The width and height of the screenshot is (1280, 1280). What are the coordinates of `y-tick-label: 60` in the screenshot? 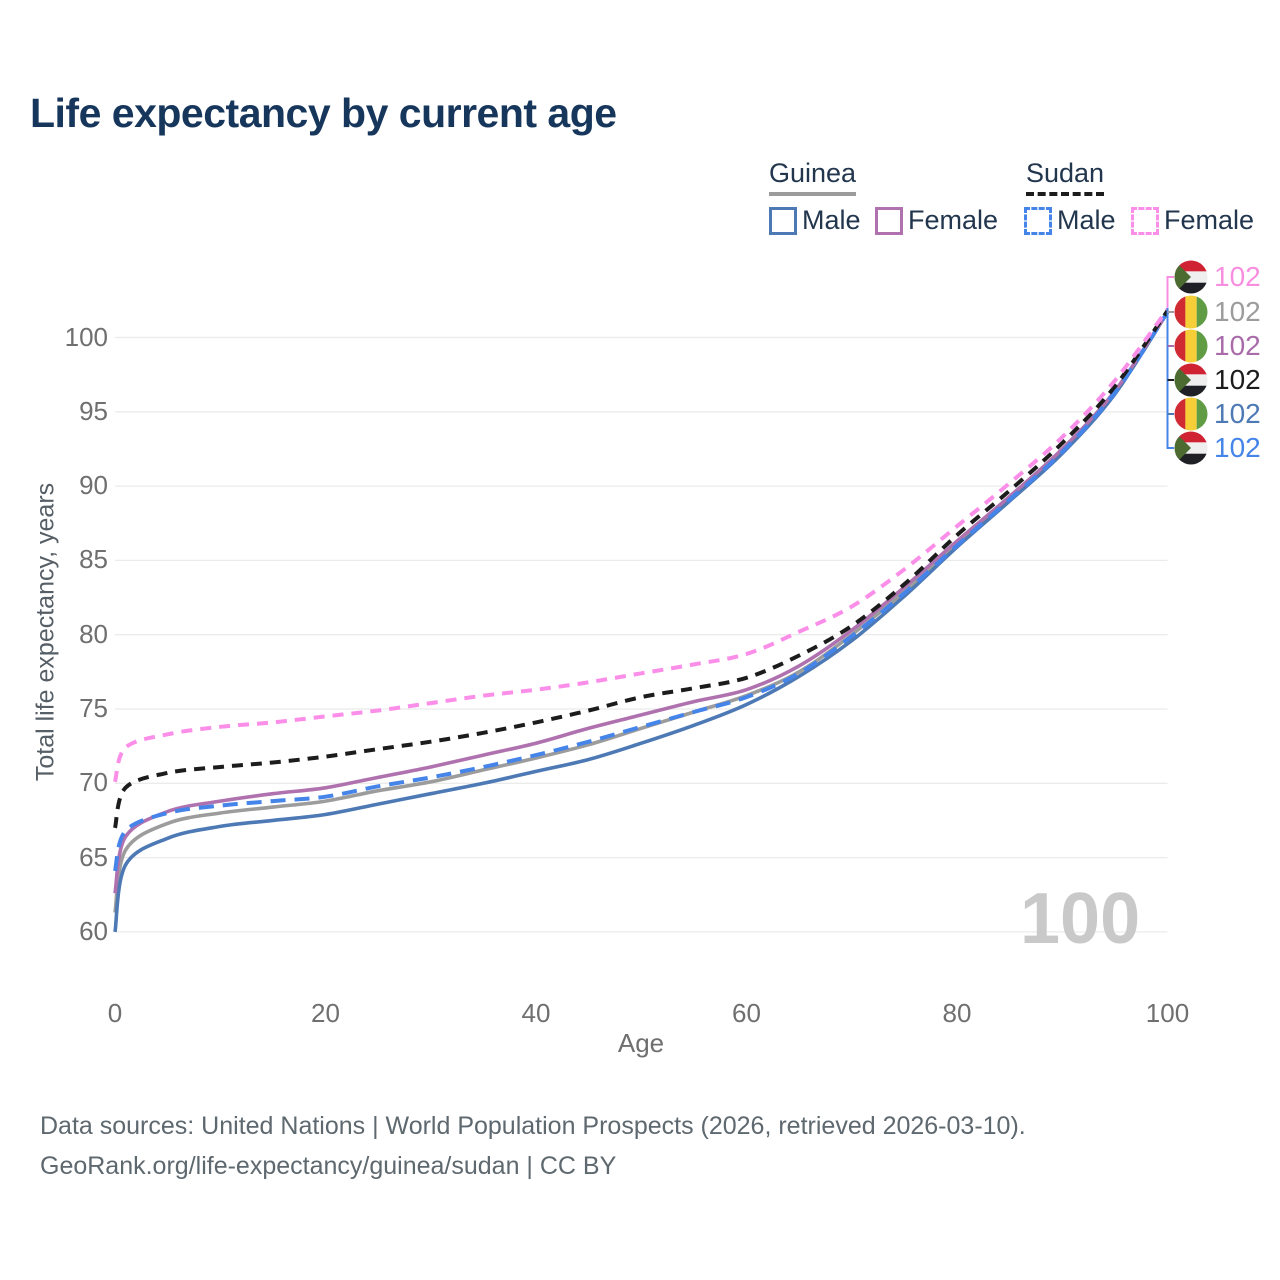 It's located at (93, 930).